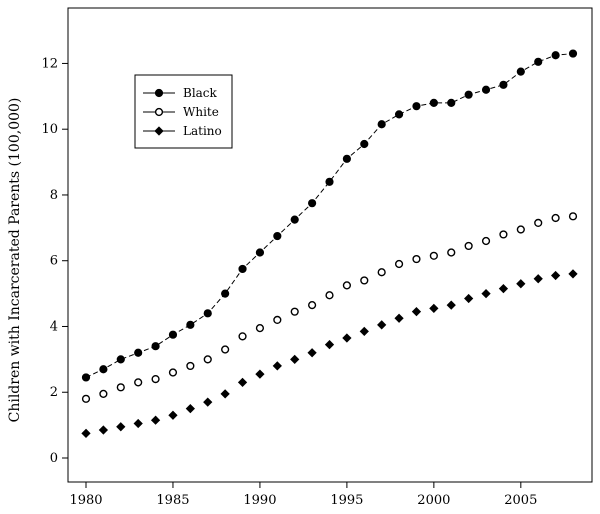  What do you see at coordinates (49, 129) in the screenshot?
I see `y-tick-label: 10` at bounding box center [49, 129].